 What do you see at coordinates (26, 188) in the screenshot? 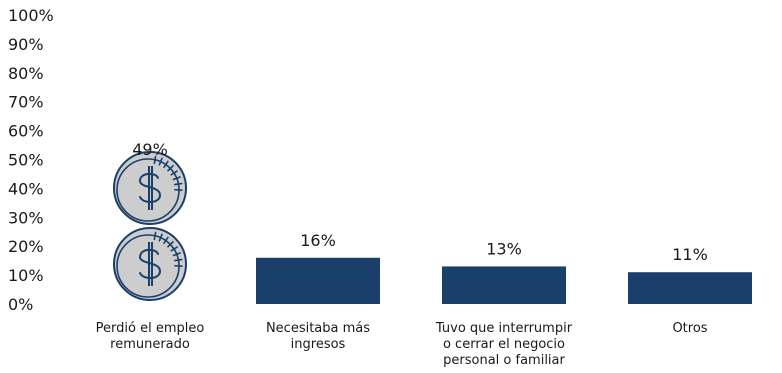
I see `y-tick-label: 40%` at bounding box center [26, 188].